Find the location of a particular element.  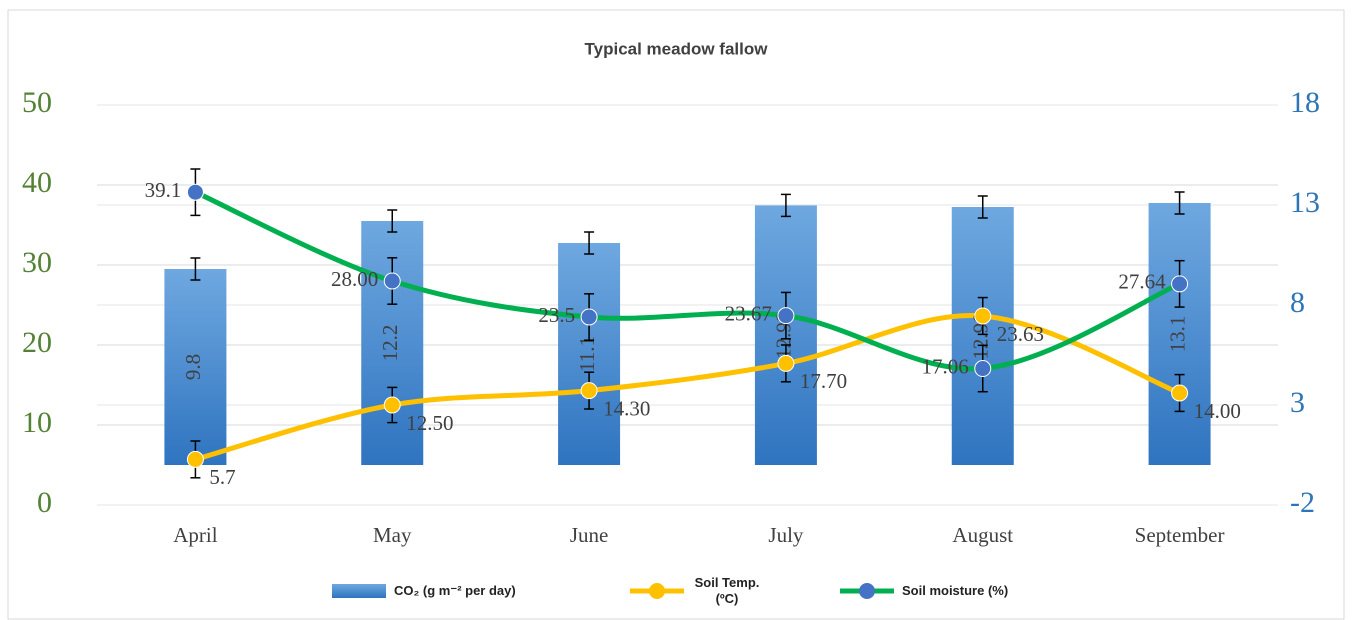

legend-swatch is located at coordinates (359, 591).